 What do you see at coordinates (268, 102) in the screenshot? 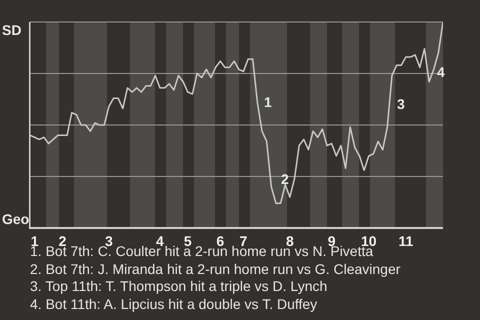
I see `annotation: 1` at bounding box center [268, 102].